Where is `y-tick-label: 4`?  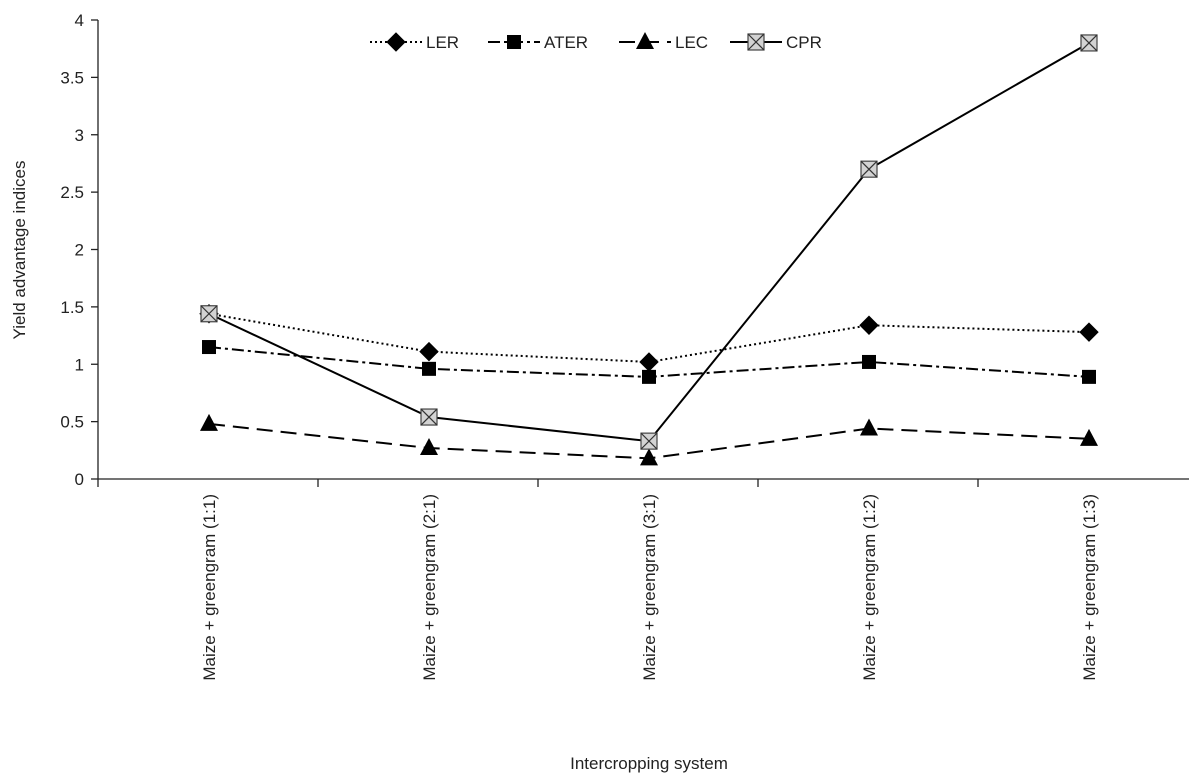 y-tick-label: 4 is located at coordinates (79, 20).